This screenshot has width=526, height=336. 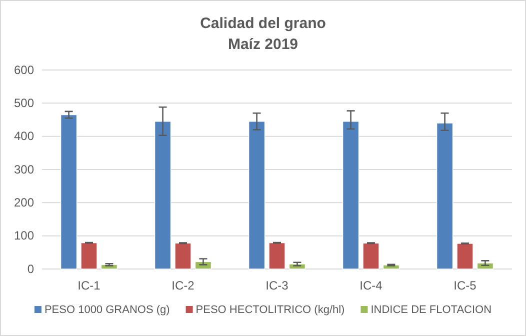 I want to click on y-tick-label: 400, so click(x=24, y=136).